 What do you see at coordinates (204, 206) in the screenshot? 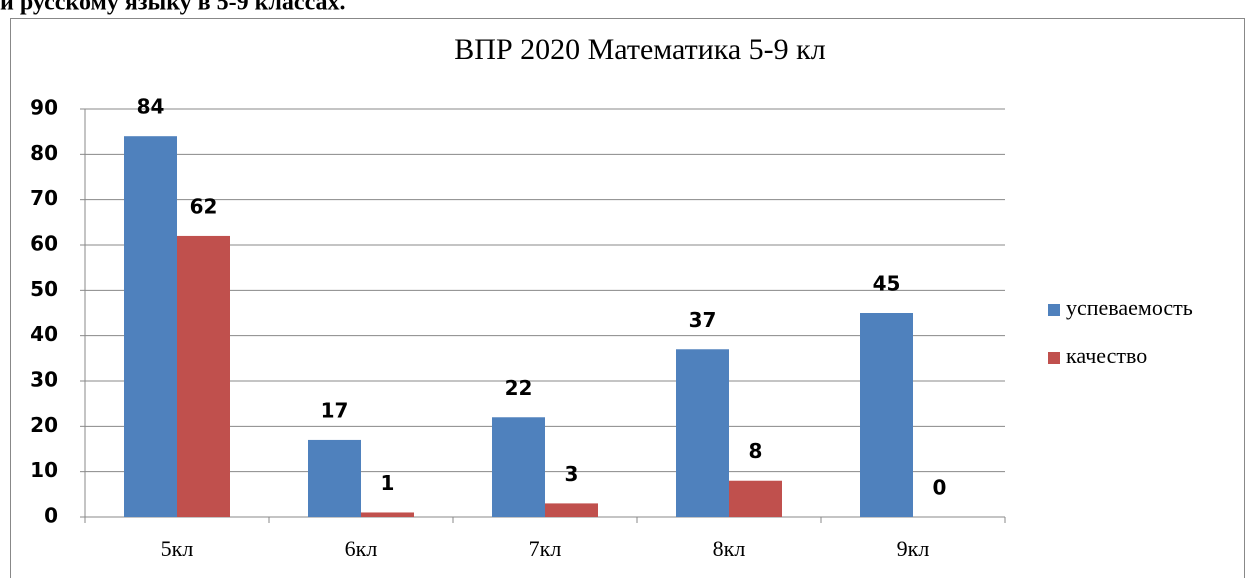
I see `data-label: 62` at bounding box center [204, 206].